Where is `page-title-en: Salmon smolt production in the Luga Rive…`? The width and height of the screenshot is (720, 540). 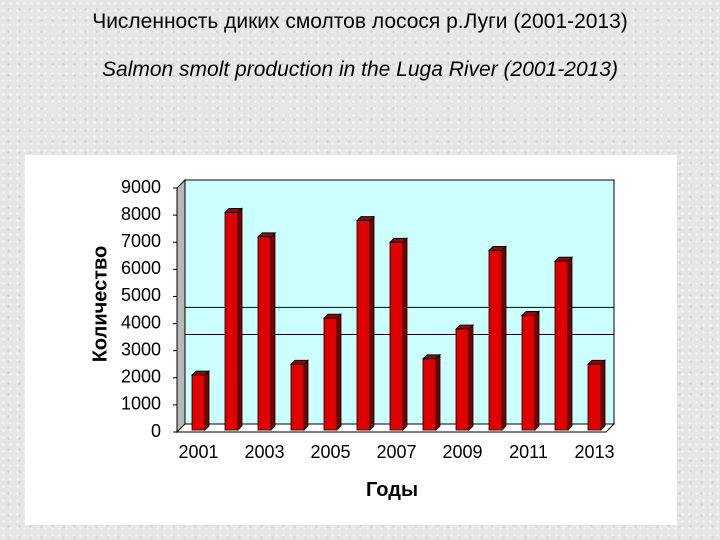 page-title-en: Salmon smolt production in the Luga Rive… is located at coordinates (360, 69).